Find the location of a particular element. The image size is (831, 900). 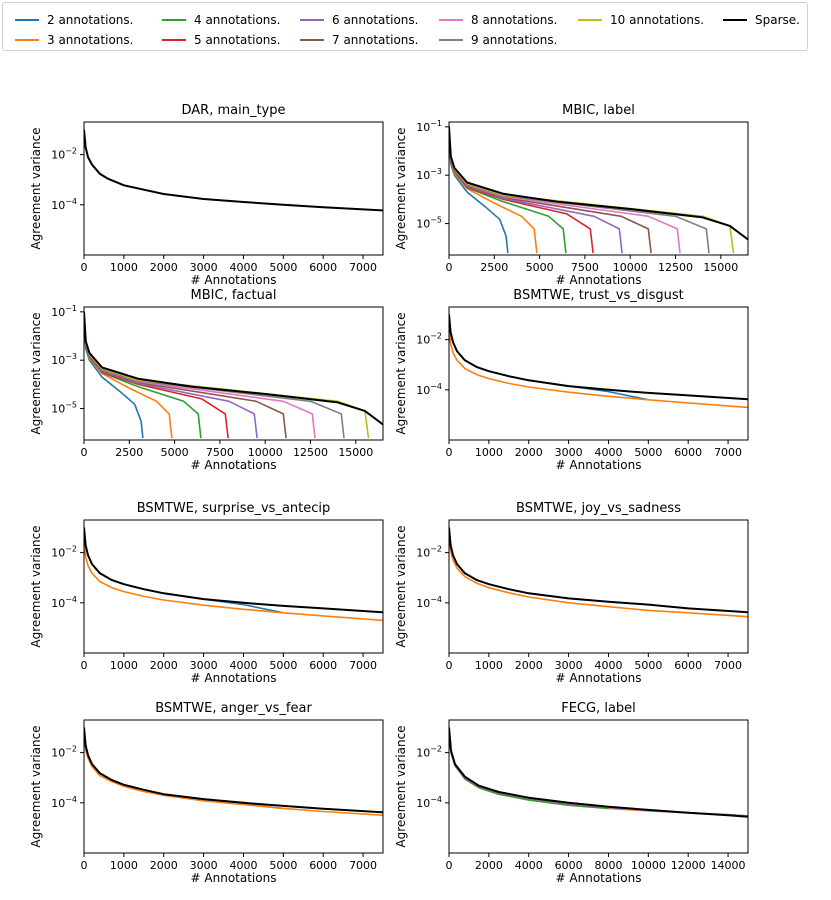

legend-item: 8 annotations. is located at coordinates (498, 20).